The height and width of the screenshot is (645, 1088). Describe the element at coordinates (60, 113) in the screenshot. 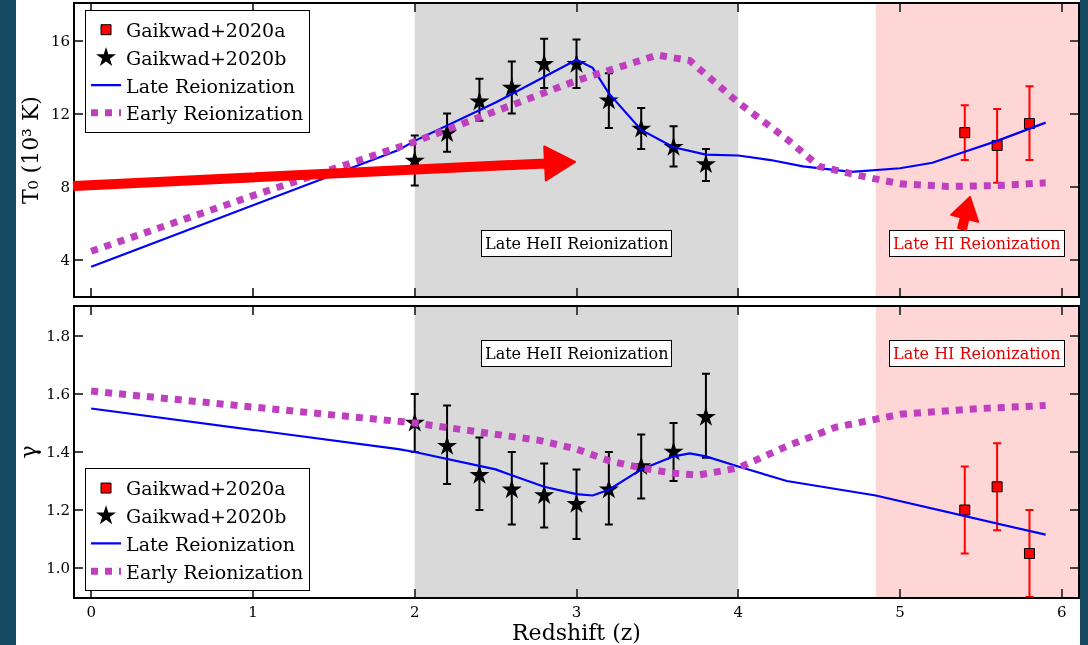

I see `y-tick-label: 12` at that location.